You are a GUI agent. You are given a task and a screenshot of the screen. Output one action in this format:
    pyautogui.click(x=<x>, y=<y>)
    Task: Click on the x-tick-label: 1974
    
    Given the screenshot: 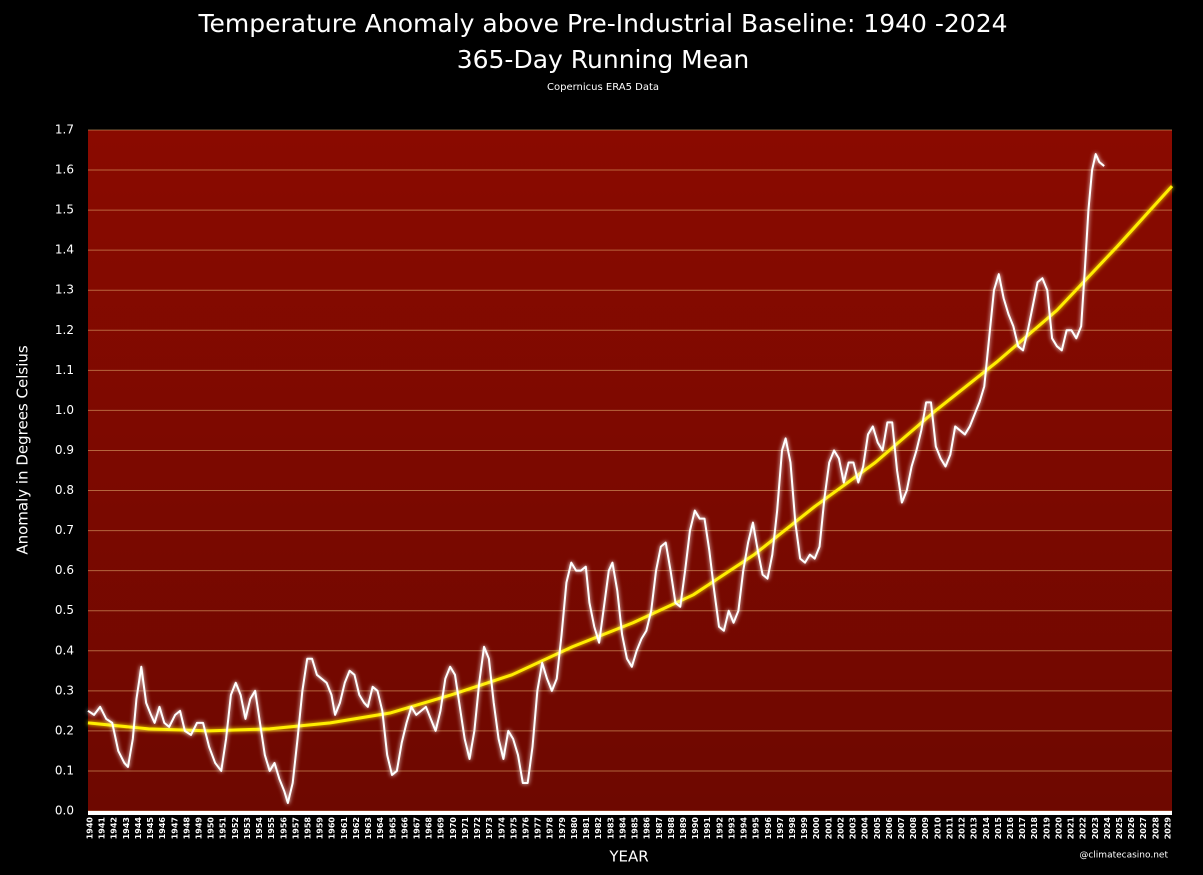 What is the action you would take?
    pyautogui.click(x=501, y=828)
    